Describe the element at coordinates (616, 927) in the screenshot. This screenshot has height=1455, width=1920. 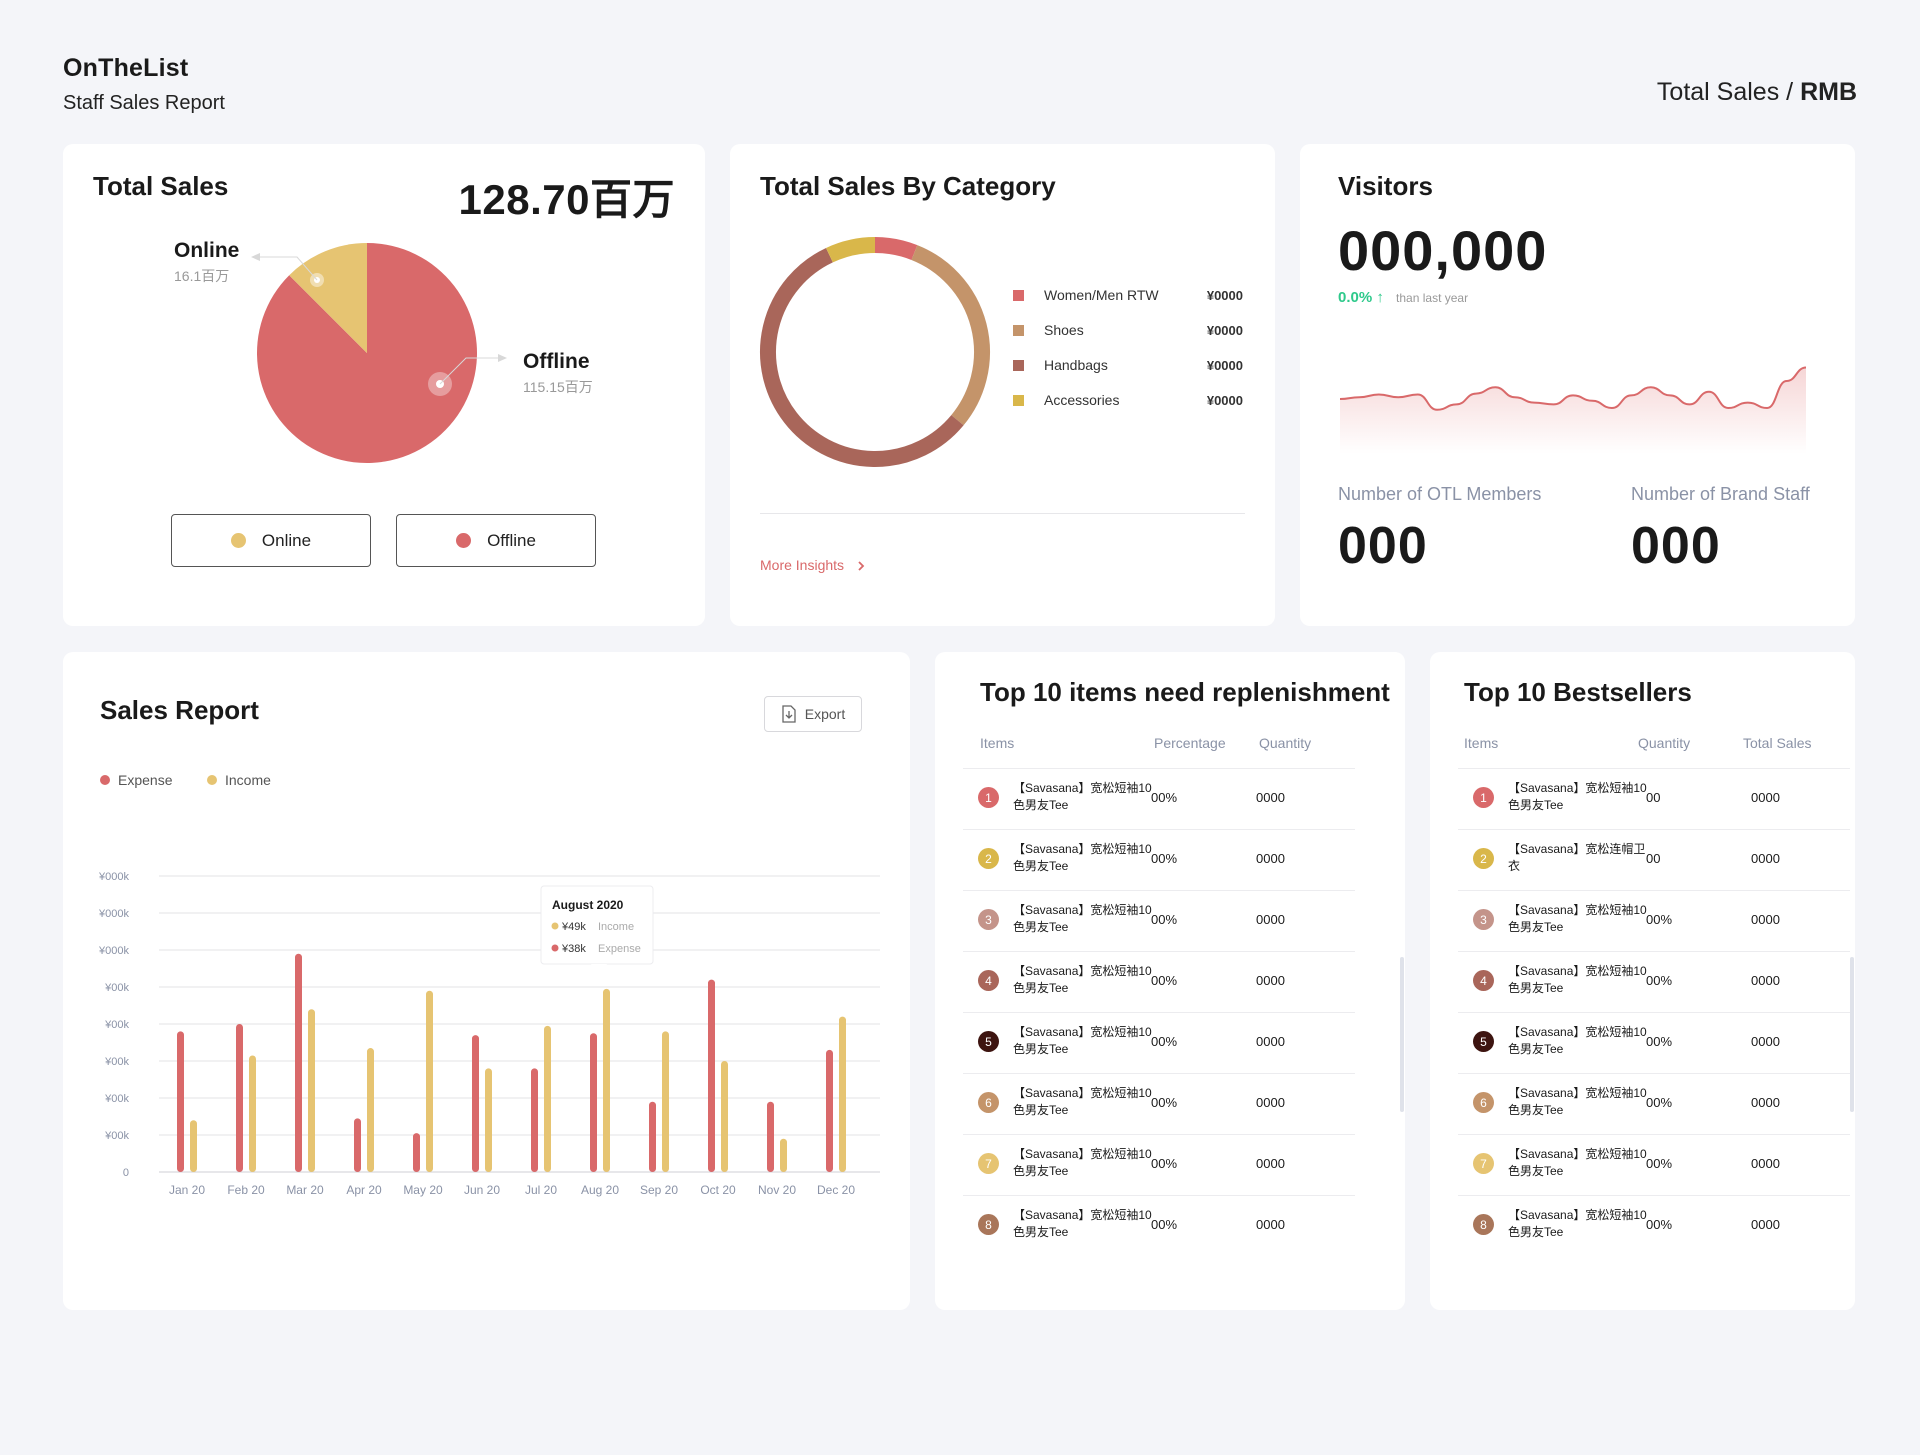
I see `tooltip-income-label: Income` at that location.